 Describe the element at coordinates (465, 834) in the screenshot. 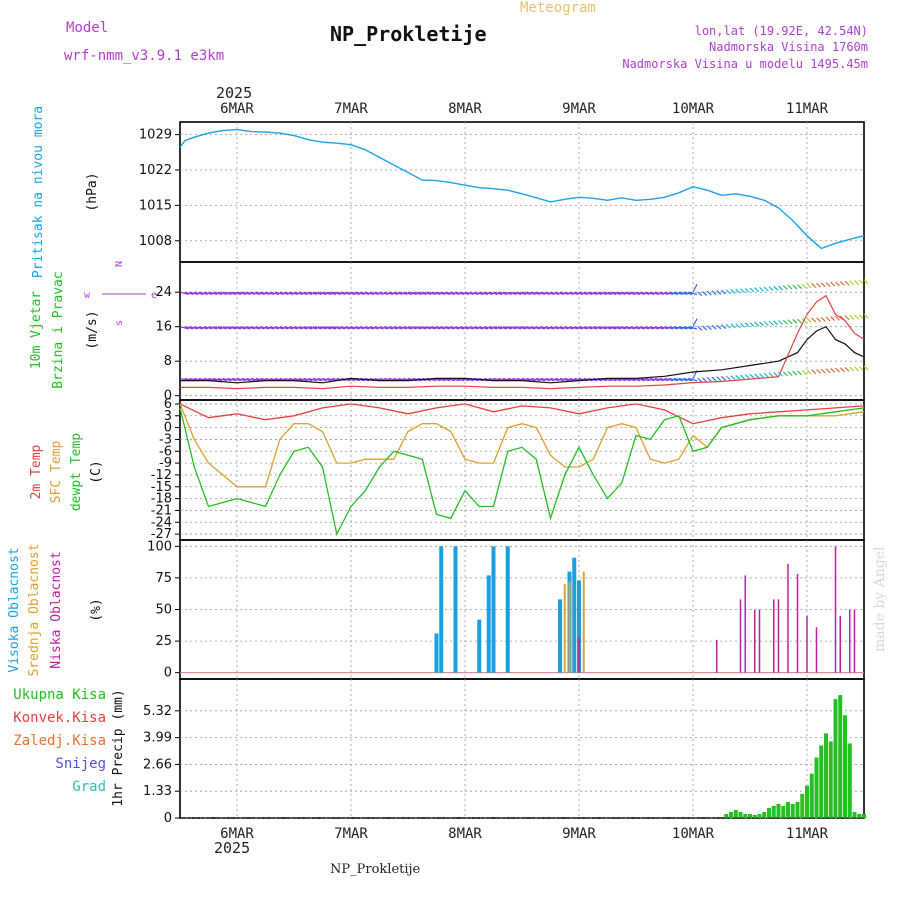

I see `day-label-bottom: 8MAR` at that location.